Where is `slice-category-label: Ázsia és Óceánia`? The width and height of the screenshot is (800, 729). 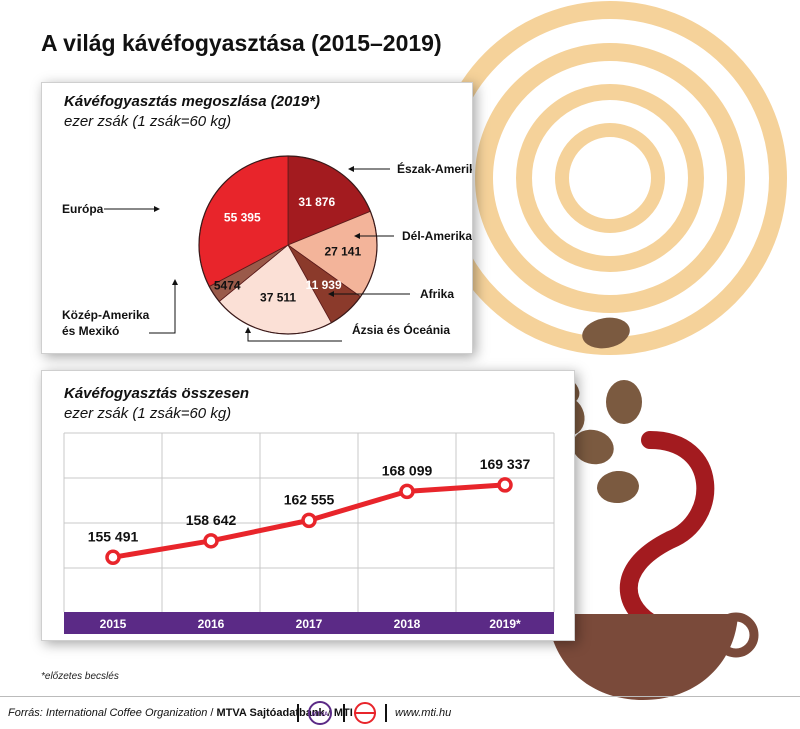
slice-category-label: Ázsia és Óceánia is located at coordinates (401, 329).